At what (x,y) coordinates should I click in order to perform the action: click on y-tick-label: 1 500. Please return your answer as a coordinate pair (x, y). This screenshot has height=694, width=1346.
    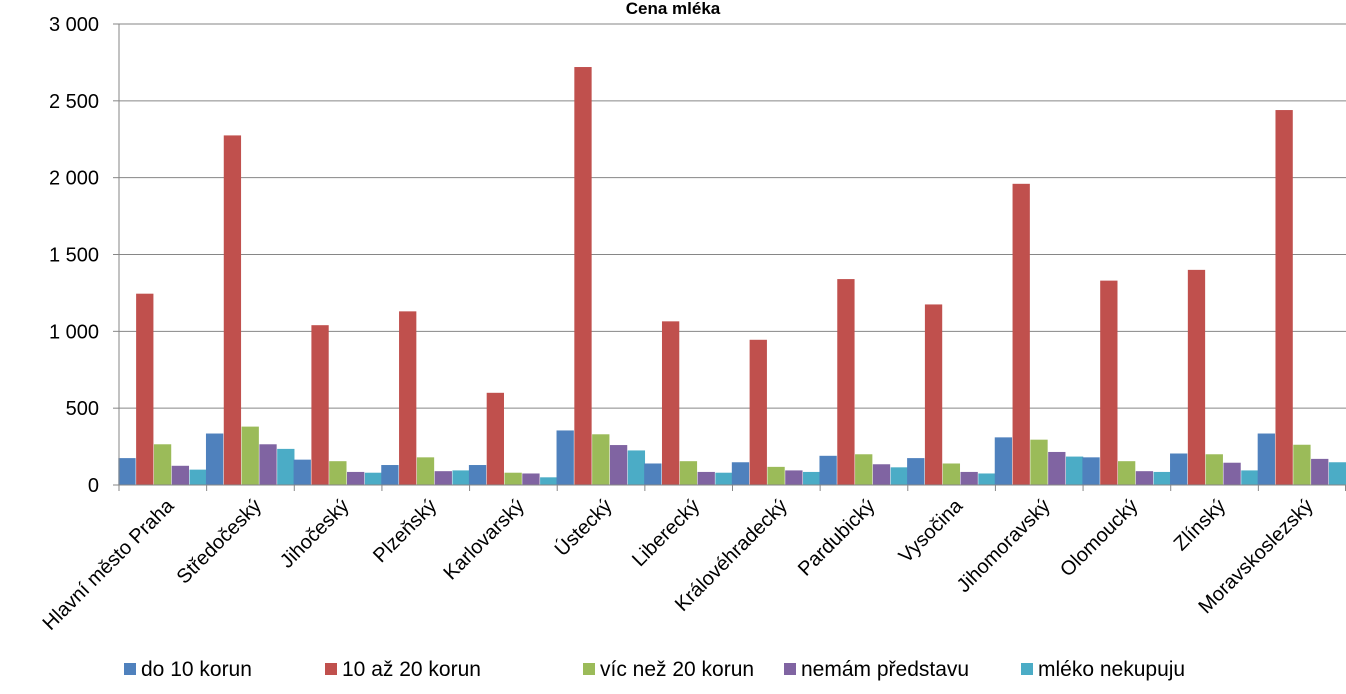
    Looking at the image, I should click on (74, 256).